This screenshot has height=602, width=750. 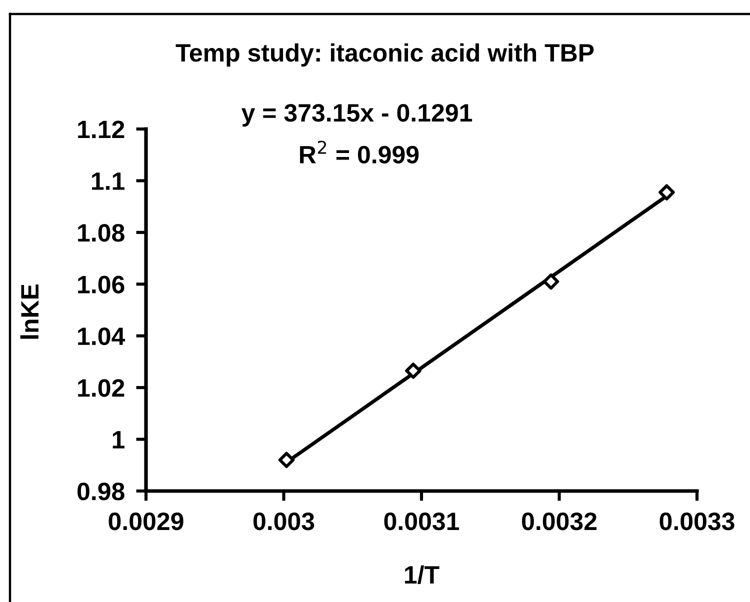 What do you see at coordinates (356, 115) in the screenshot?
I see `text: y = 373.15x - 0.1291` at bounding box center [356, 115].